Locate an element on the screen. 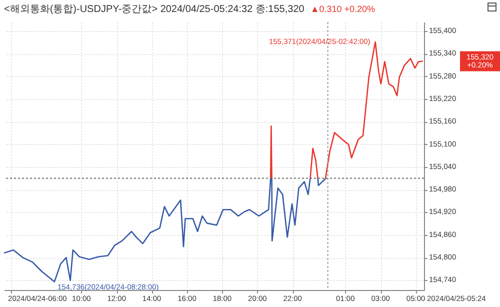 The image size is (500, 307). chart-title: <해외통화(통합)-USDJPY-중간값> 2024/04/25-05:24:32 종:155,320 is located at coordinates (154, 9).